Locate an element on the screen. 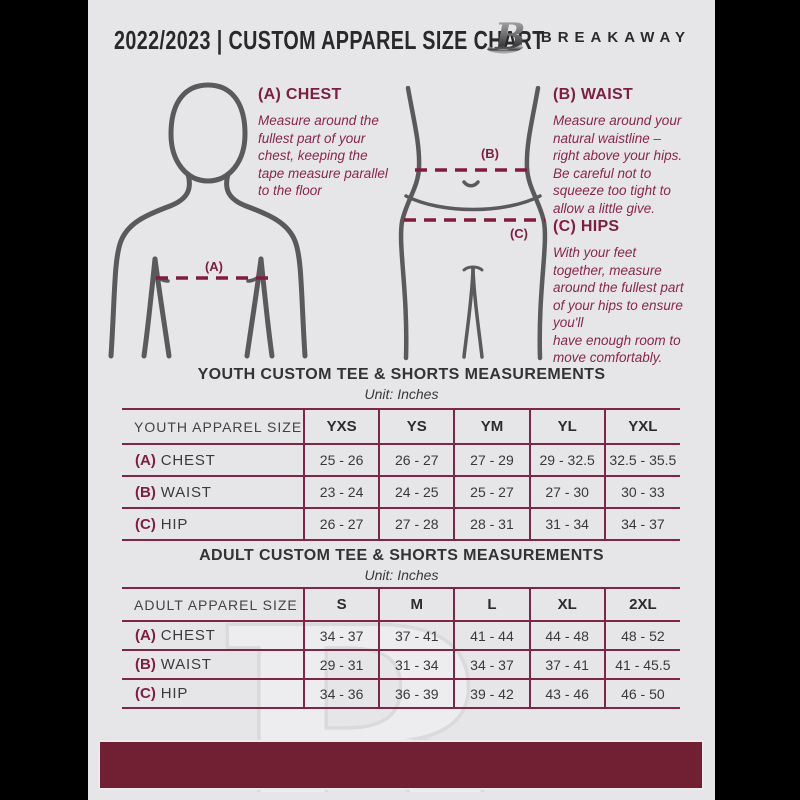  size-header: M is located at coordinates (416, 605).